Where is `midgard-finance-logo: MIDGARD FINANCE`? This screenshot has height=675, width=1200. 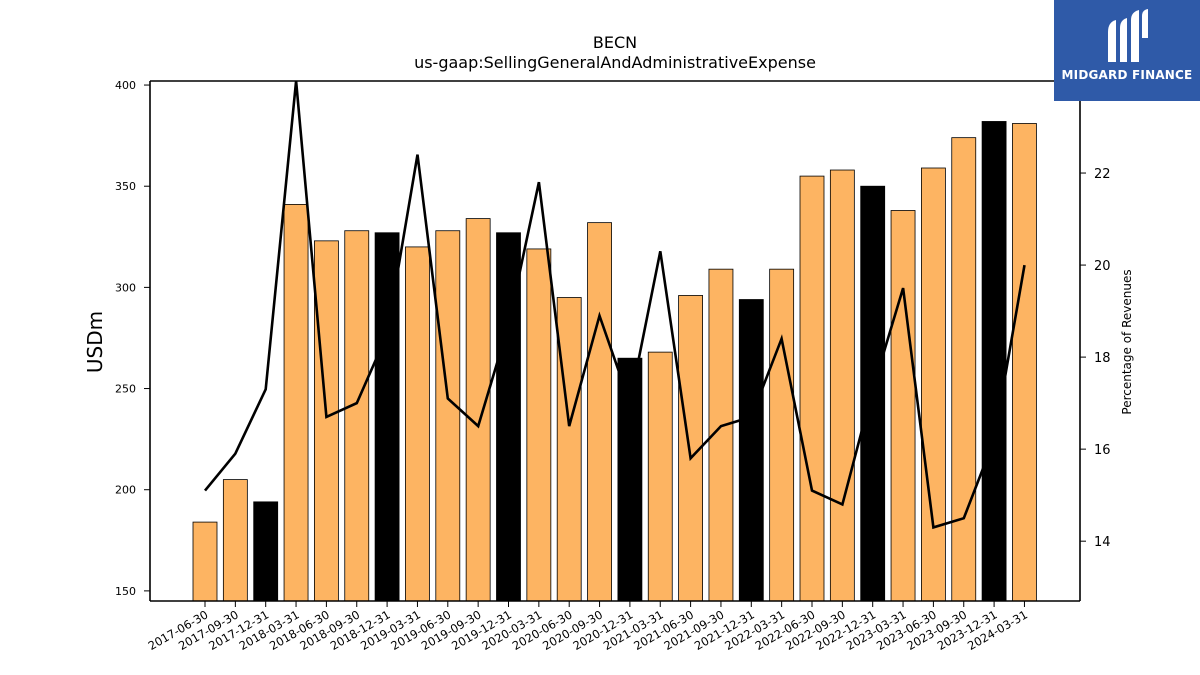 midgard-finance-logo: MIDGARD FINANCE is located at coordinates (1127, 50).